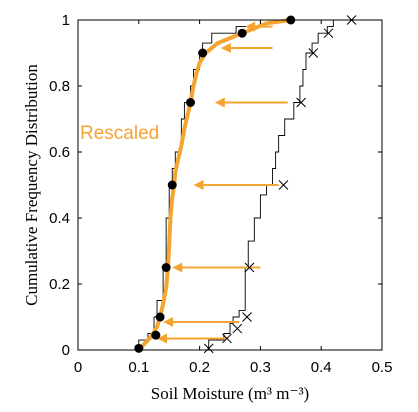 This screenshot has width=418, height=412. What do you see at coordinates (59, 218) in the screenshot?
I see `y-tick-label: 0.4` at bounding box center [59, 218].